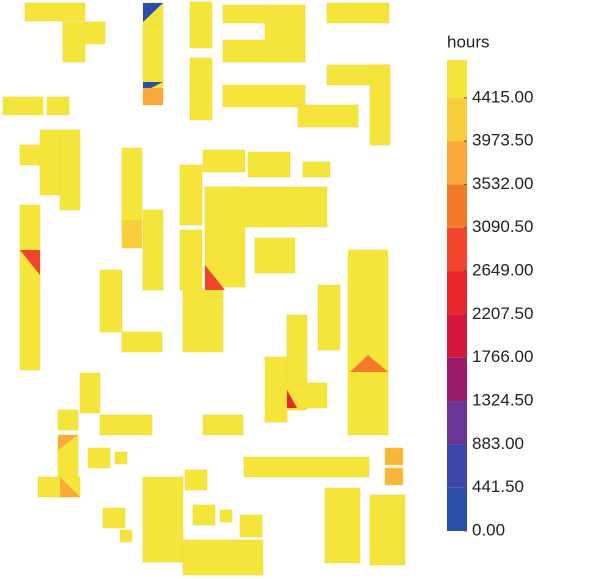 The image size is (600, 579). I want to click on legend-title: hours, so click(468, 41).